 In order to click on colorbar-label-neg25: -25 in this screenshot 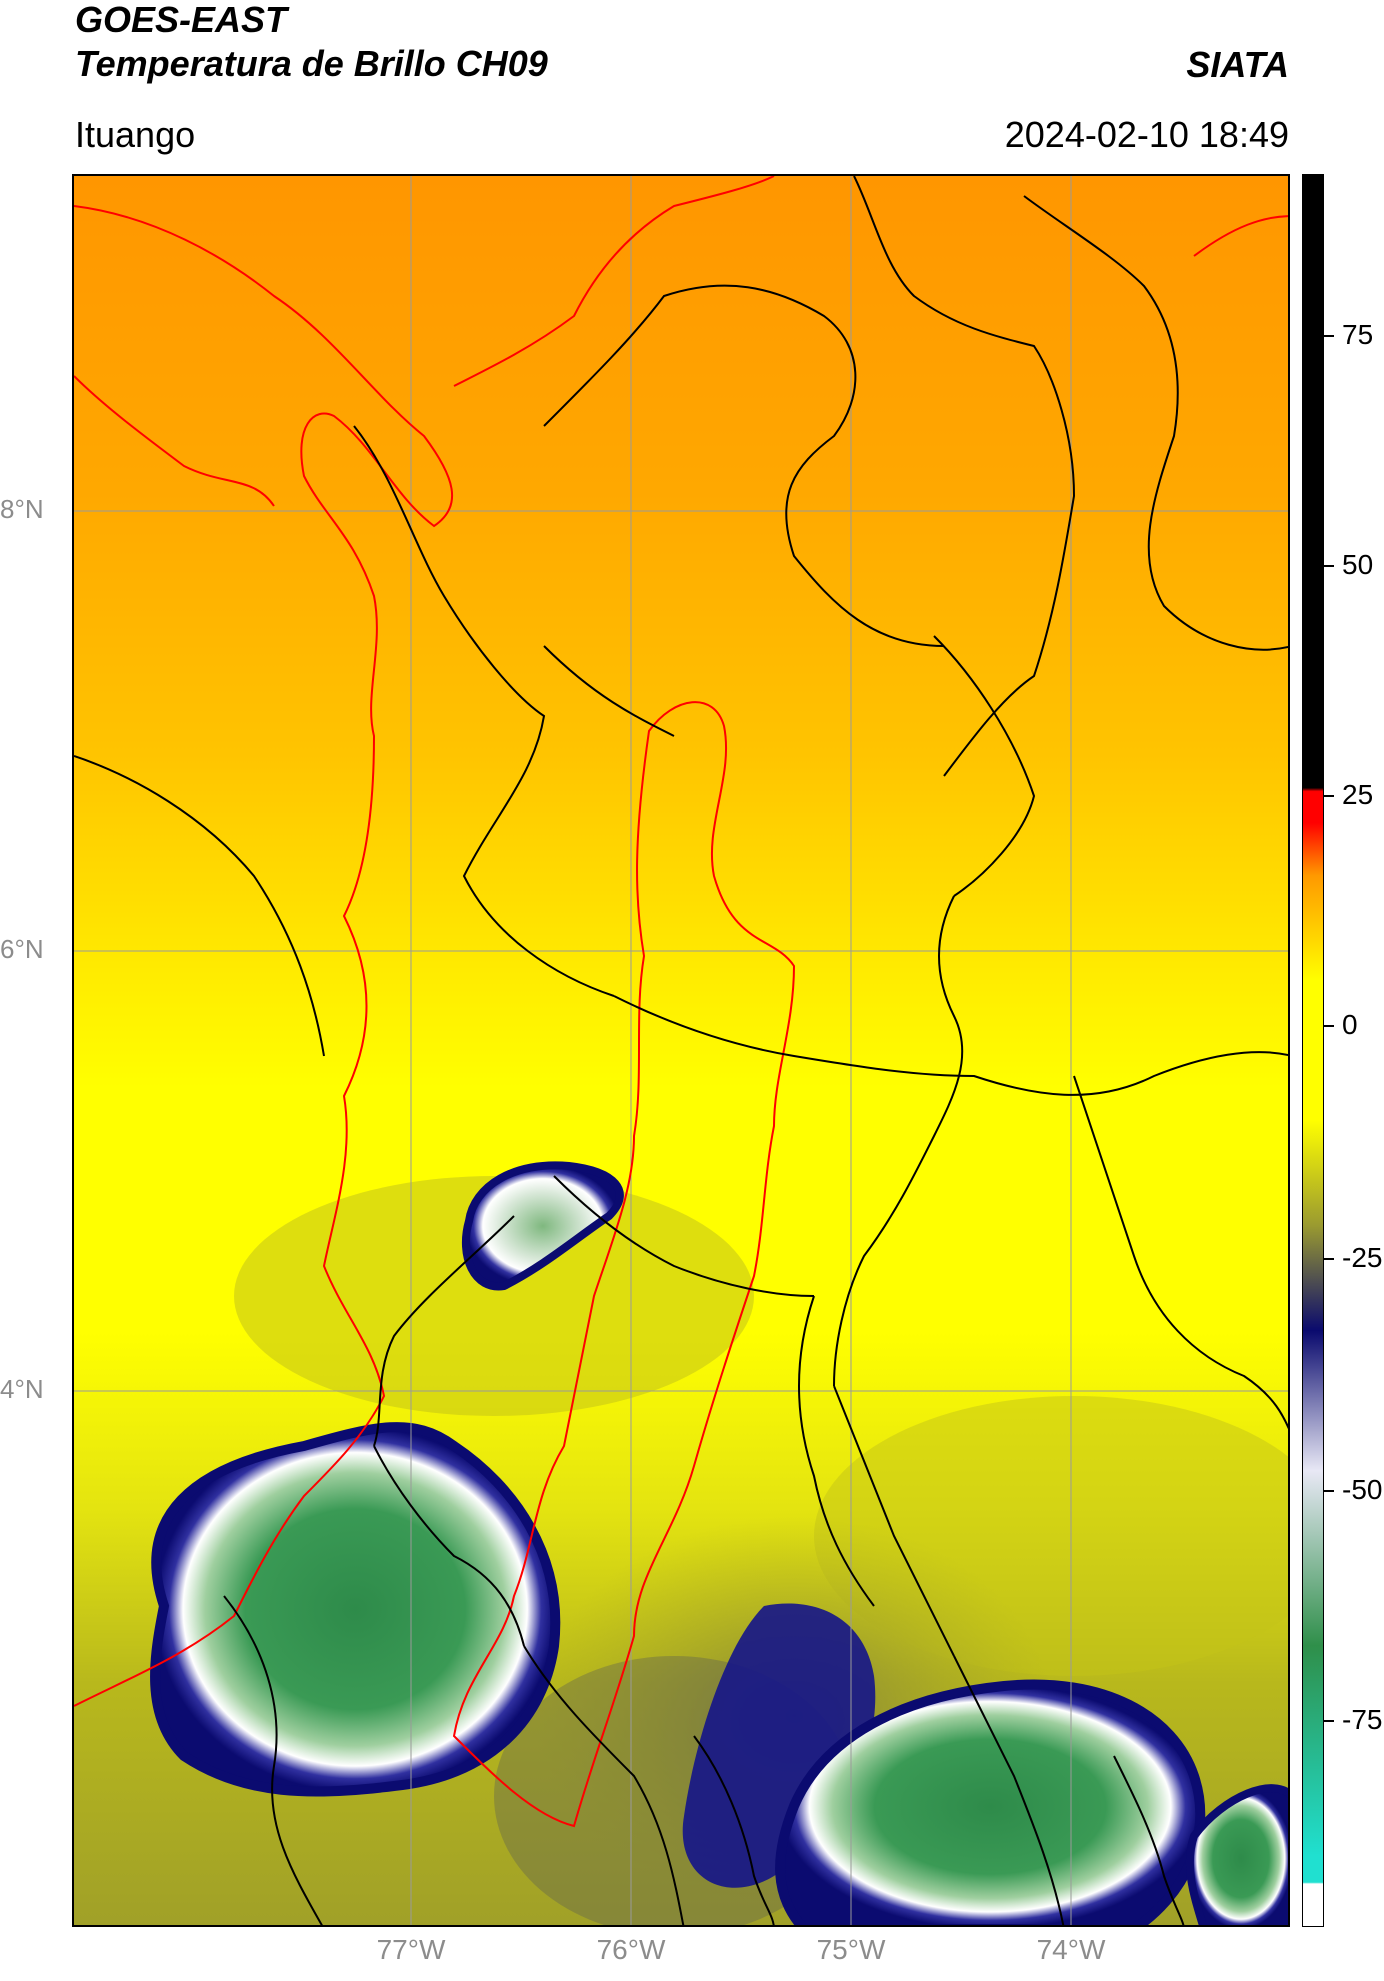, I will do `click(1362, 1257)`.